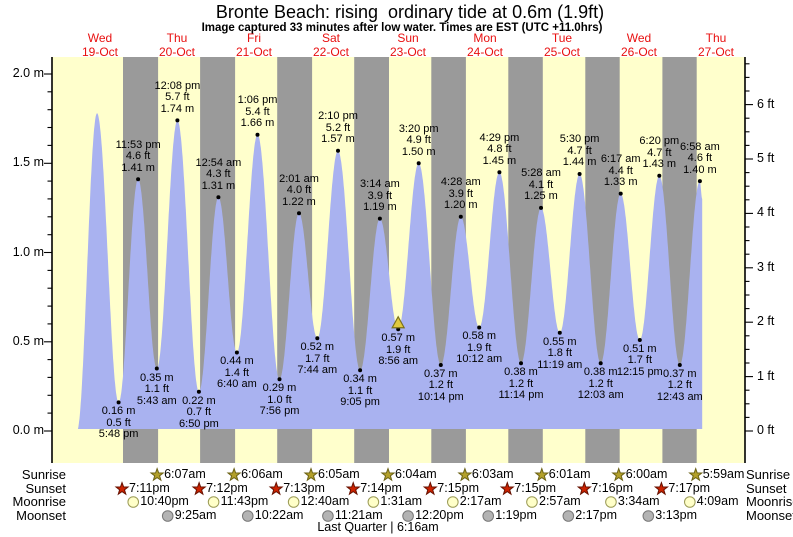 The image size is (793, 537). I want to click on moonrise-time: 4:09am, so click(717, 501).